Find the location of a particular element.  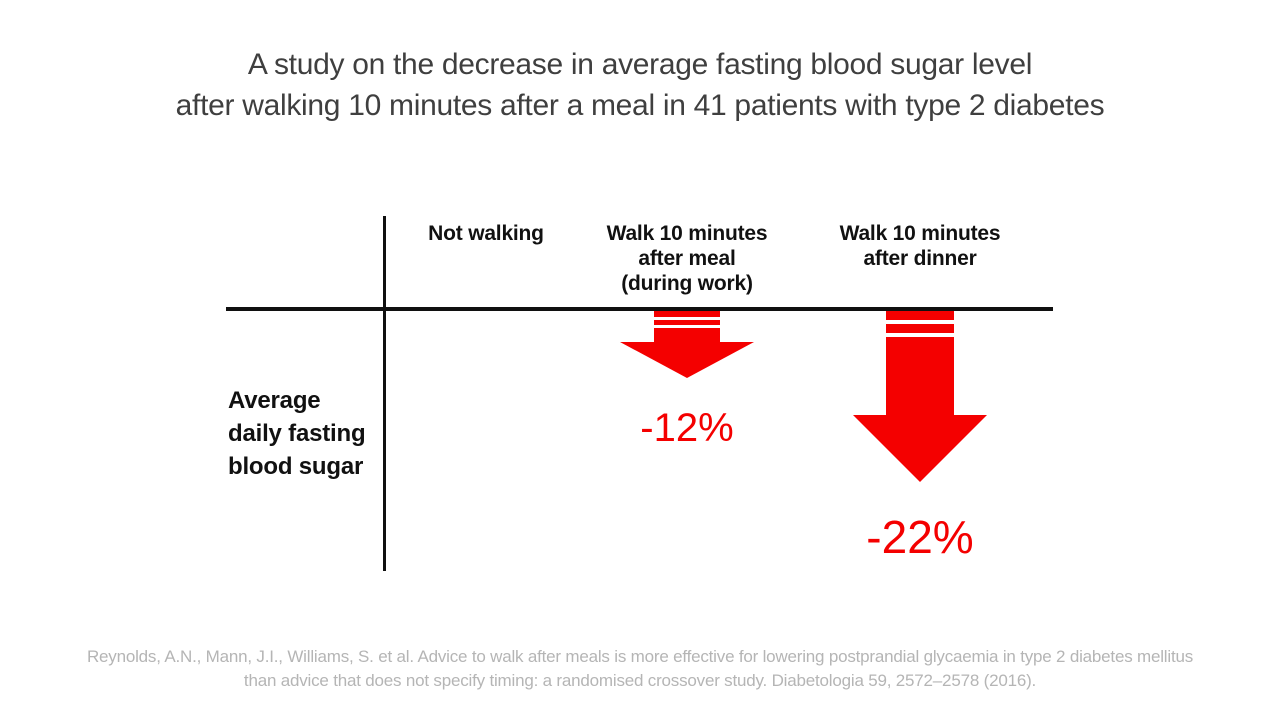

row-label-average-daily-fasting-blood-sugar: Average daily fasting blood sugar is located at coordinates (297, 433).